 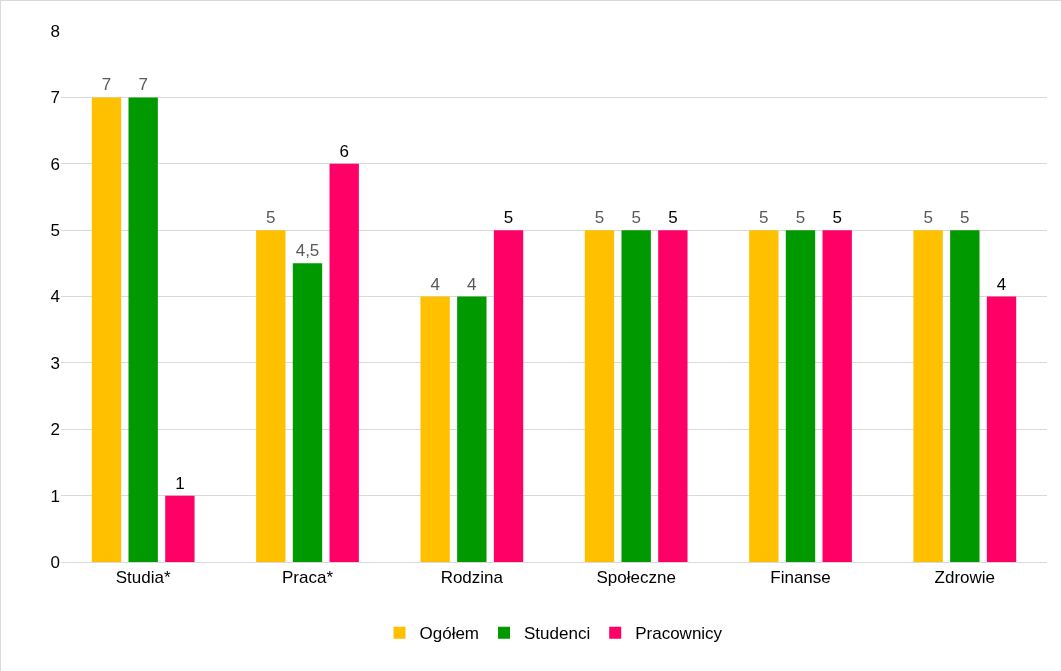 What do you see at coordinates (965, 578) in the screenshot?
I see `x-tick-label: Zdrowie` at bounding box center [965, 578].